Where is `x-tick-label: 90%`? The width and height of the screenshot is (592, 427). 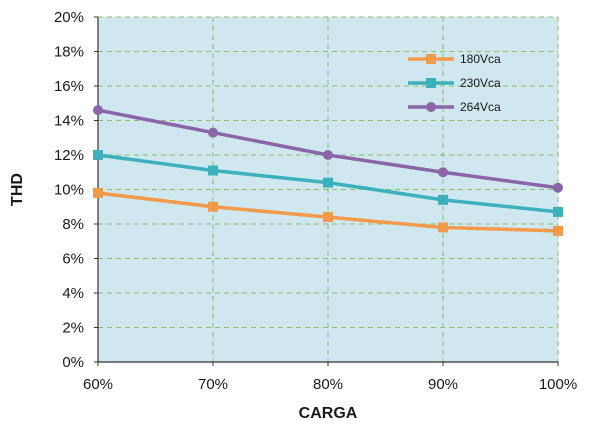 x-tick-label: 90% is located at coordinates (443, 384).